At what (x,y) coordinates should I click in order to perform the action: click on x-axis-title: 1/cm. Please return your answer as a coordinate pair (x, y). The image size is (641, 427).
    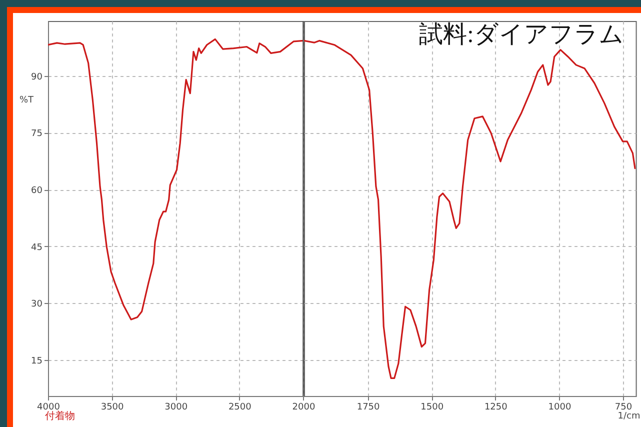
    Looking at the image, I should click on (629, 417).